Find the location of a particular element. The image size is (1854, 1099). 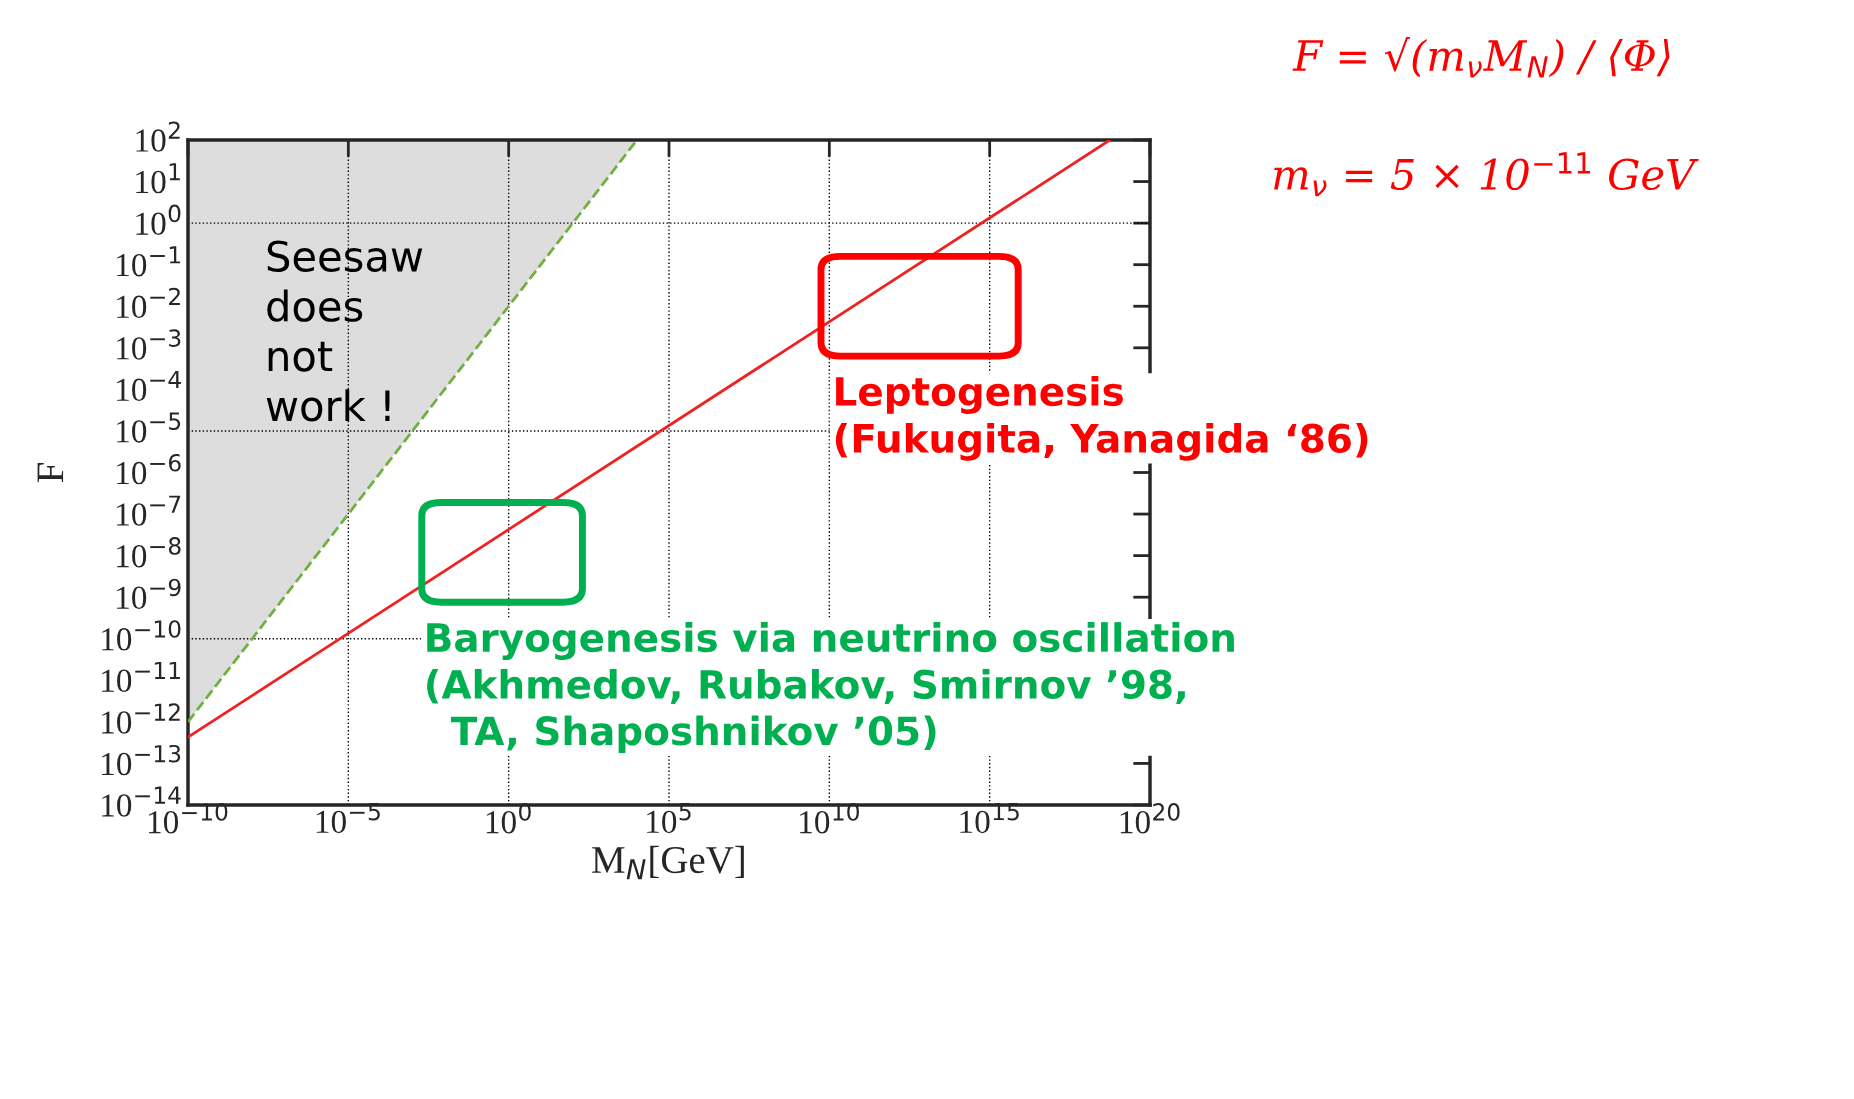

y-tick-label: 10$^{−8}$ is located at coordinates (149, 552).